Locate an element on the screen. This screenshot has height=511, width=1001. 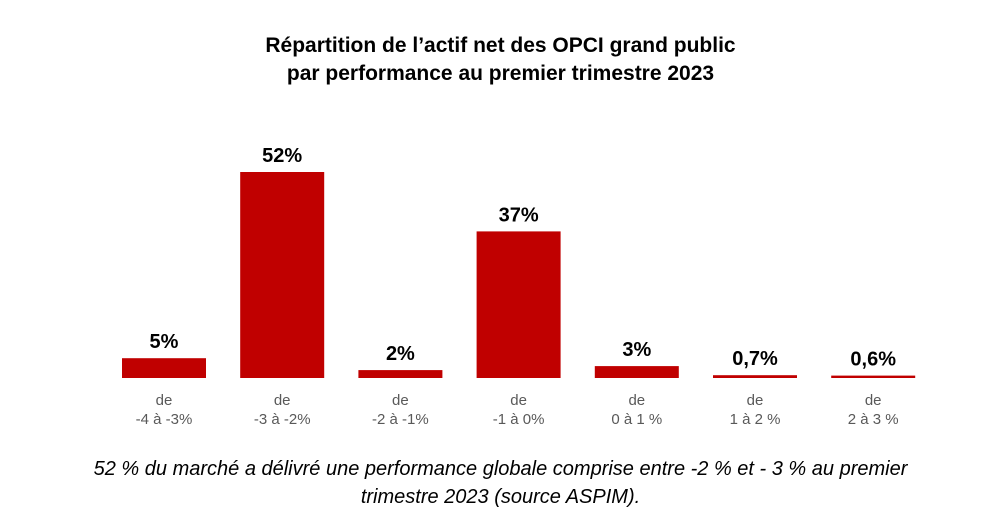
value-label-7: 0,6% is located at coordinates (873, 360).